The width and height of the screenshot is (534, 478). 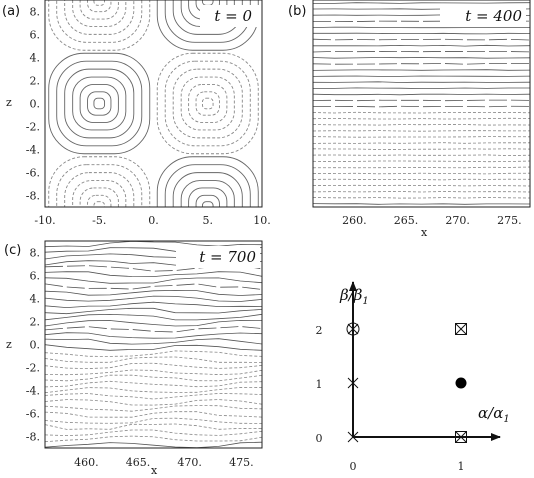 What do you see at coordinates (9, 102) in the screenshot?
I see `panel-a-ylabel: z` at bounding box center [9, 102].